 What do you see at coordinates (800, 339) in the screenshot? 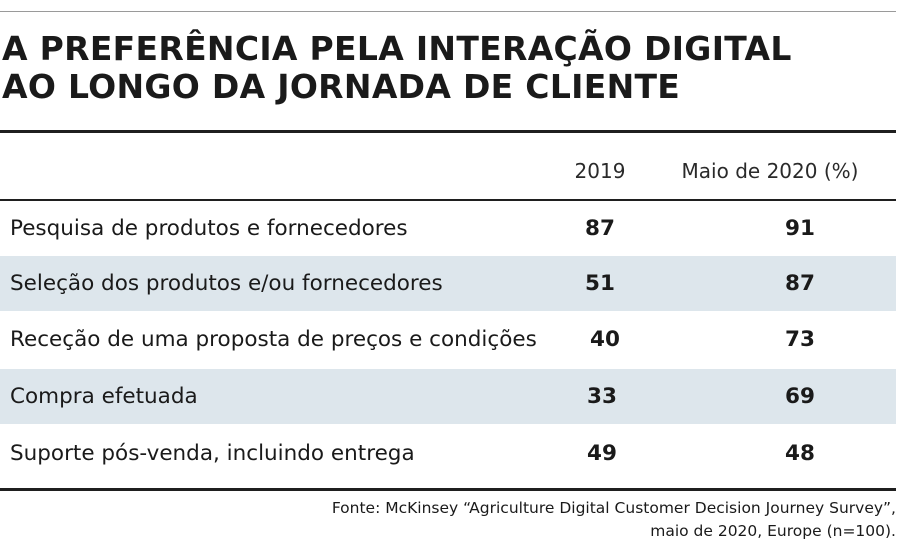
I see `value-2020: 73` at bounding box center [800, 339].